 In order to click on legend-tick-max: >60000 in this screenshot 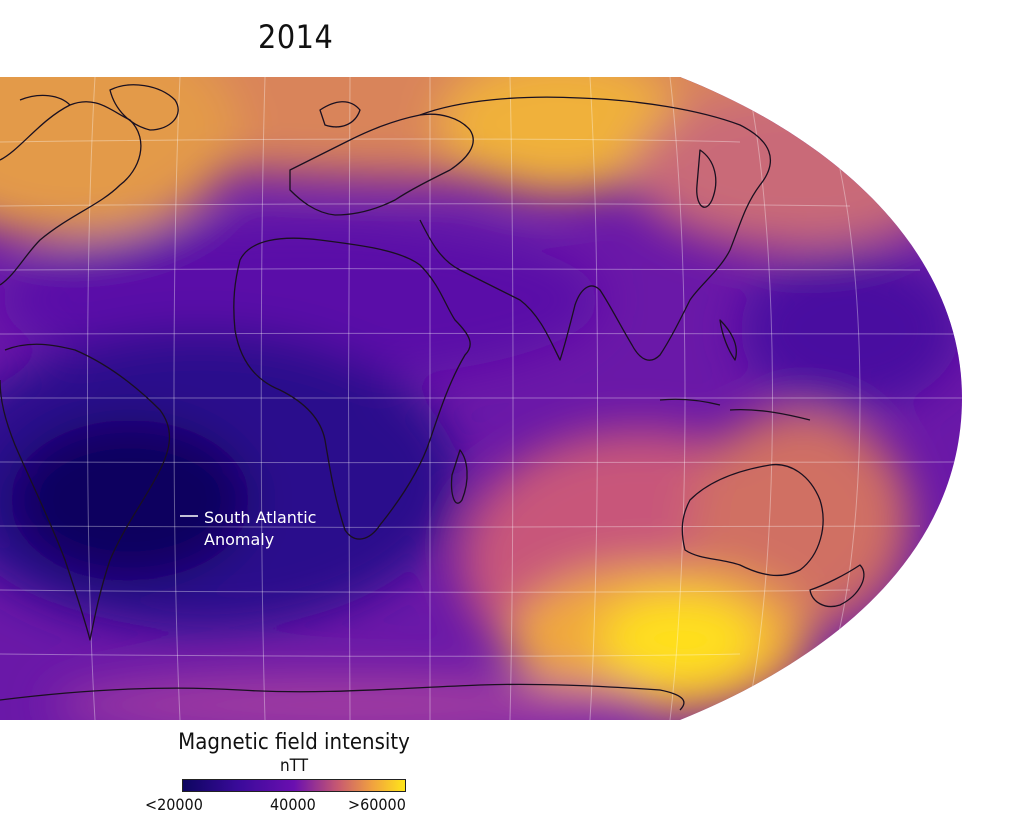, I will do `click(377, 804)`.